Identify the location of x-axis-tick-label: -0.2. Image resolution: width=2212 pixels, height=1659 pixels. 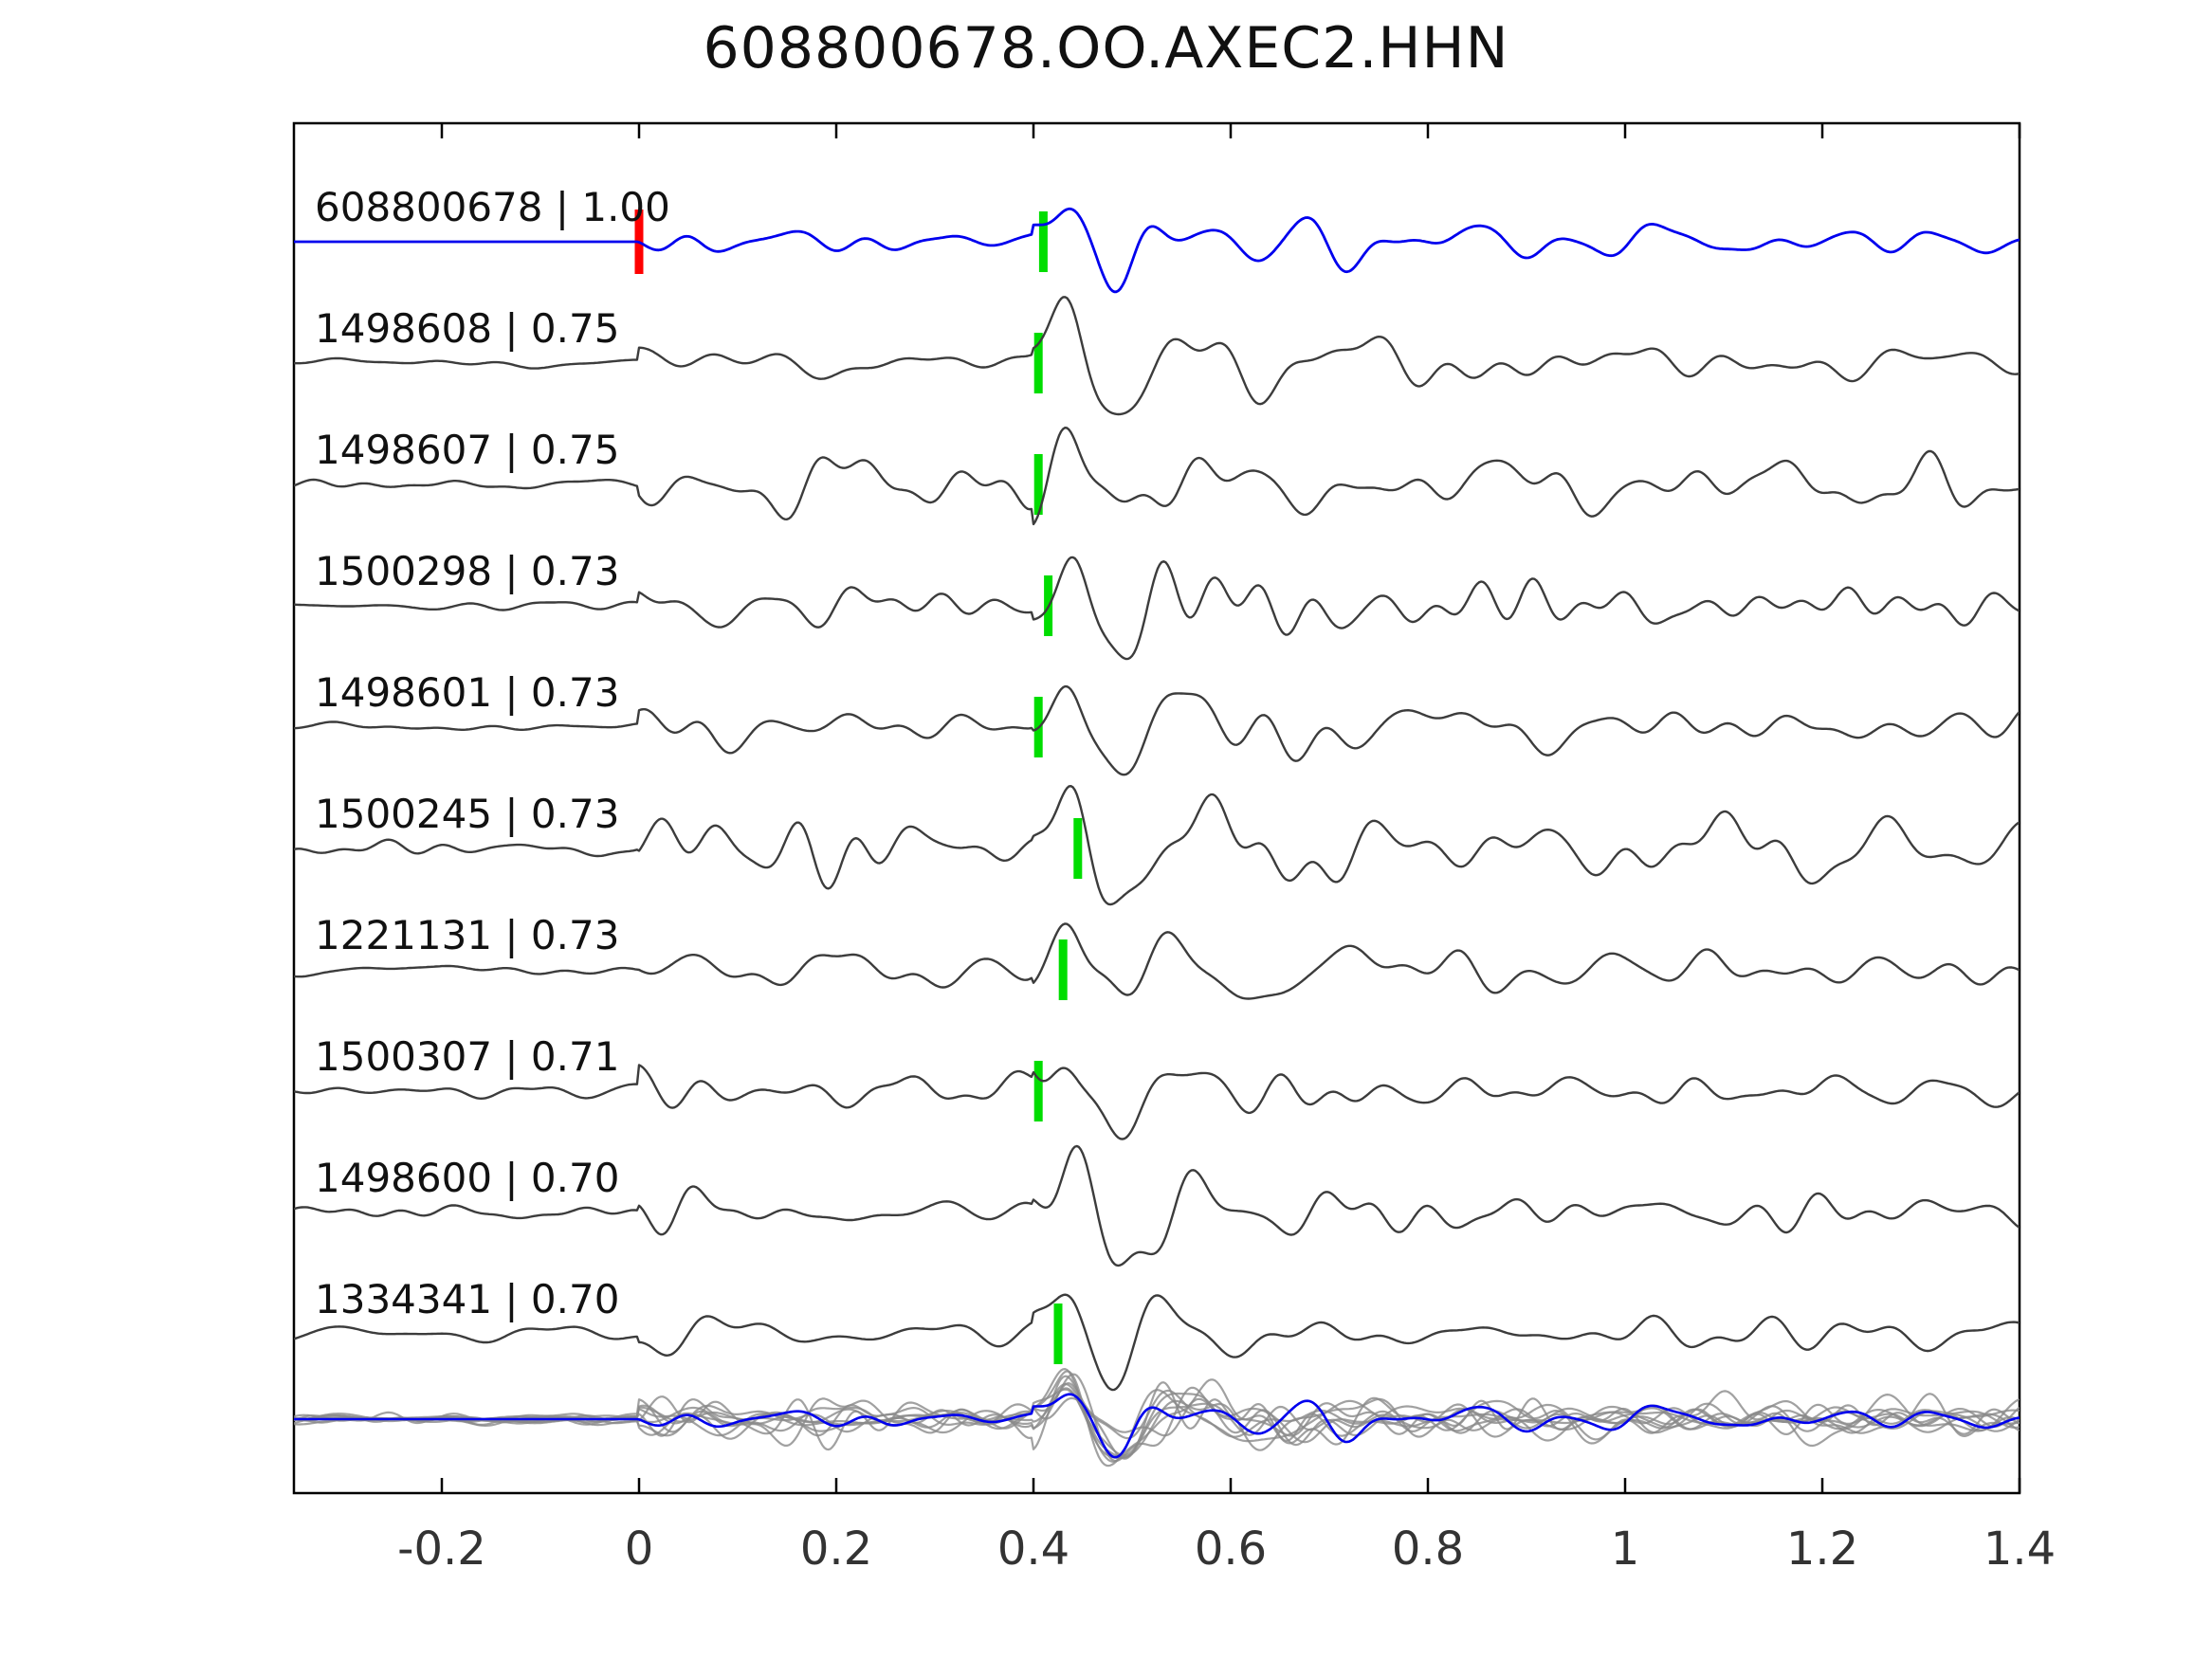
(441, 1549).